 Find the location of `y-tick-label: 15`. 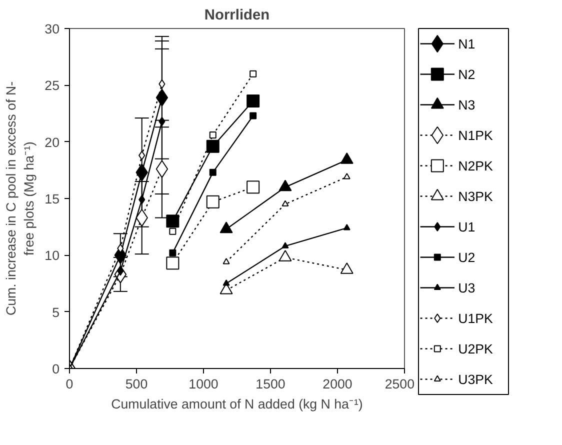

y-tick-label: 15 is located at coordinates (52, 199).